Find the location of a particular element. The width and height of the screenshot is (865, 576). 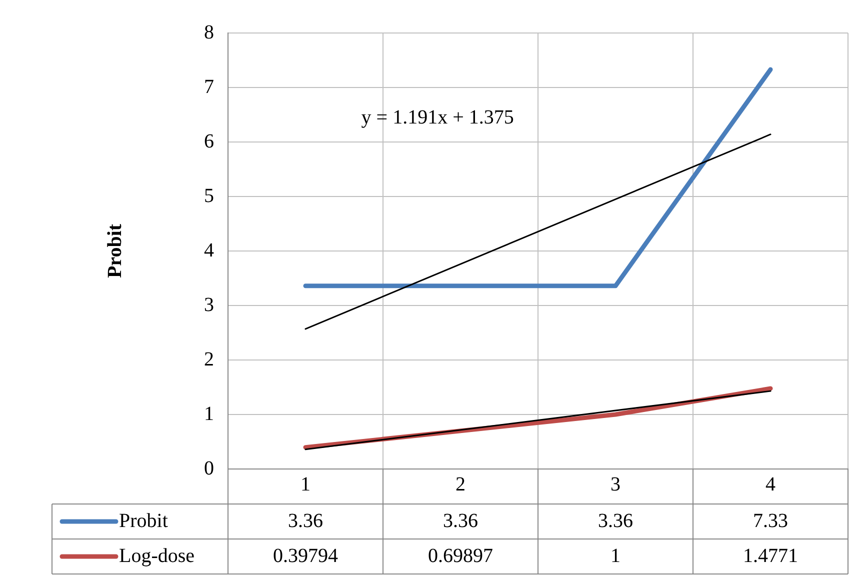

y-tick-label: 8 is located at coordinates (209, 32).